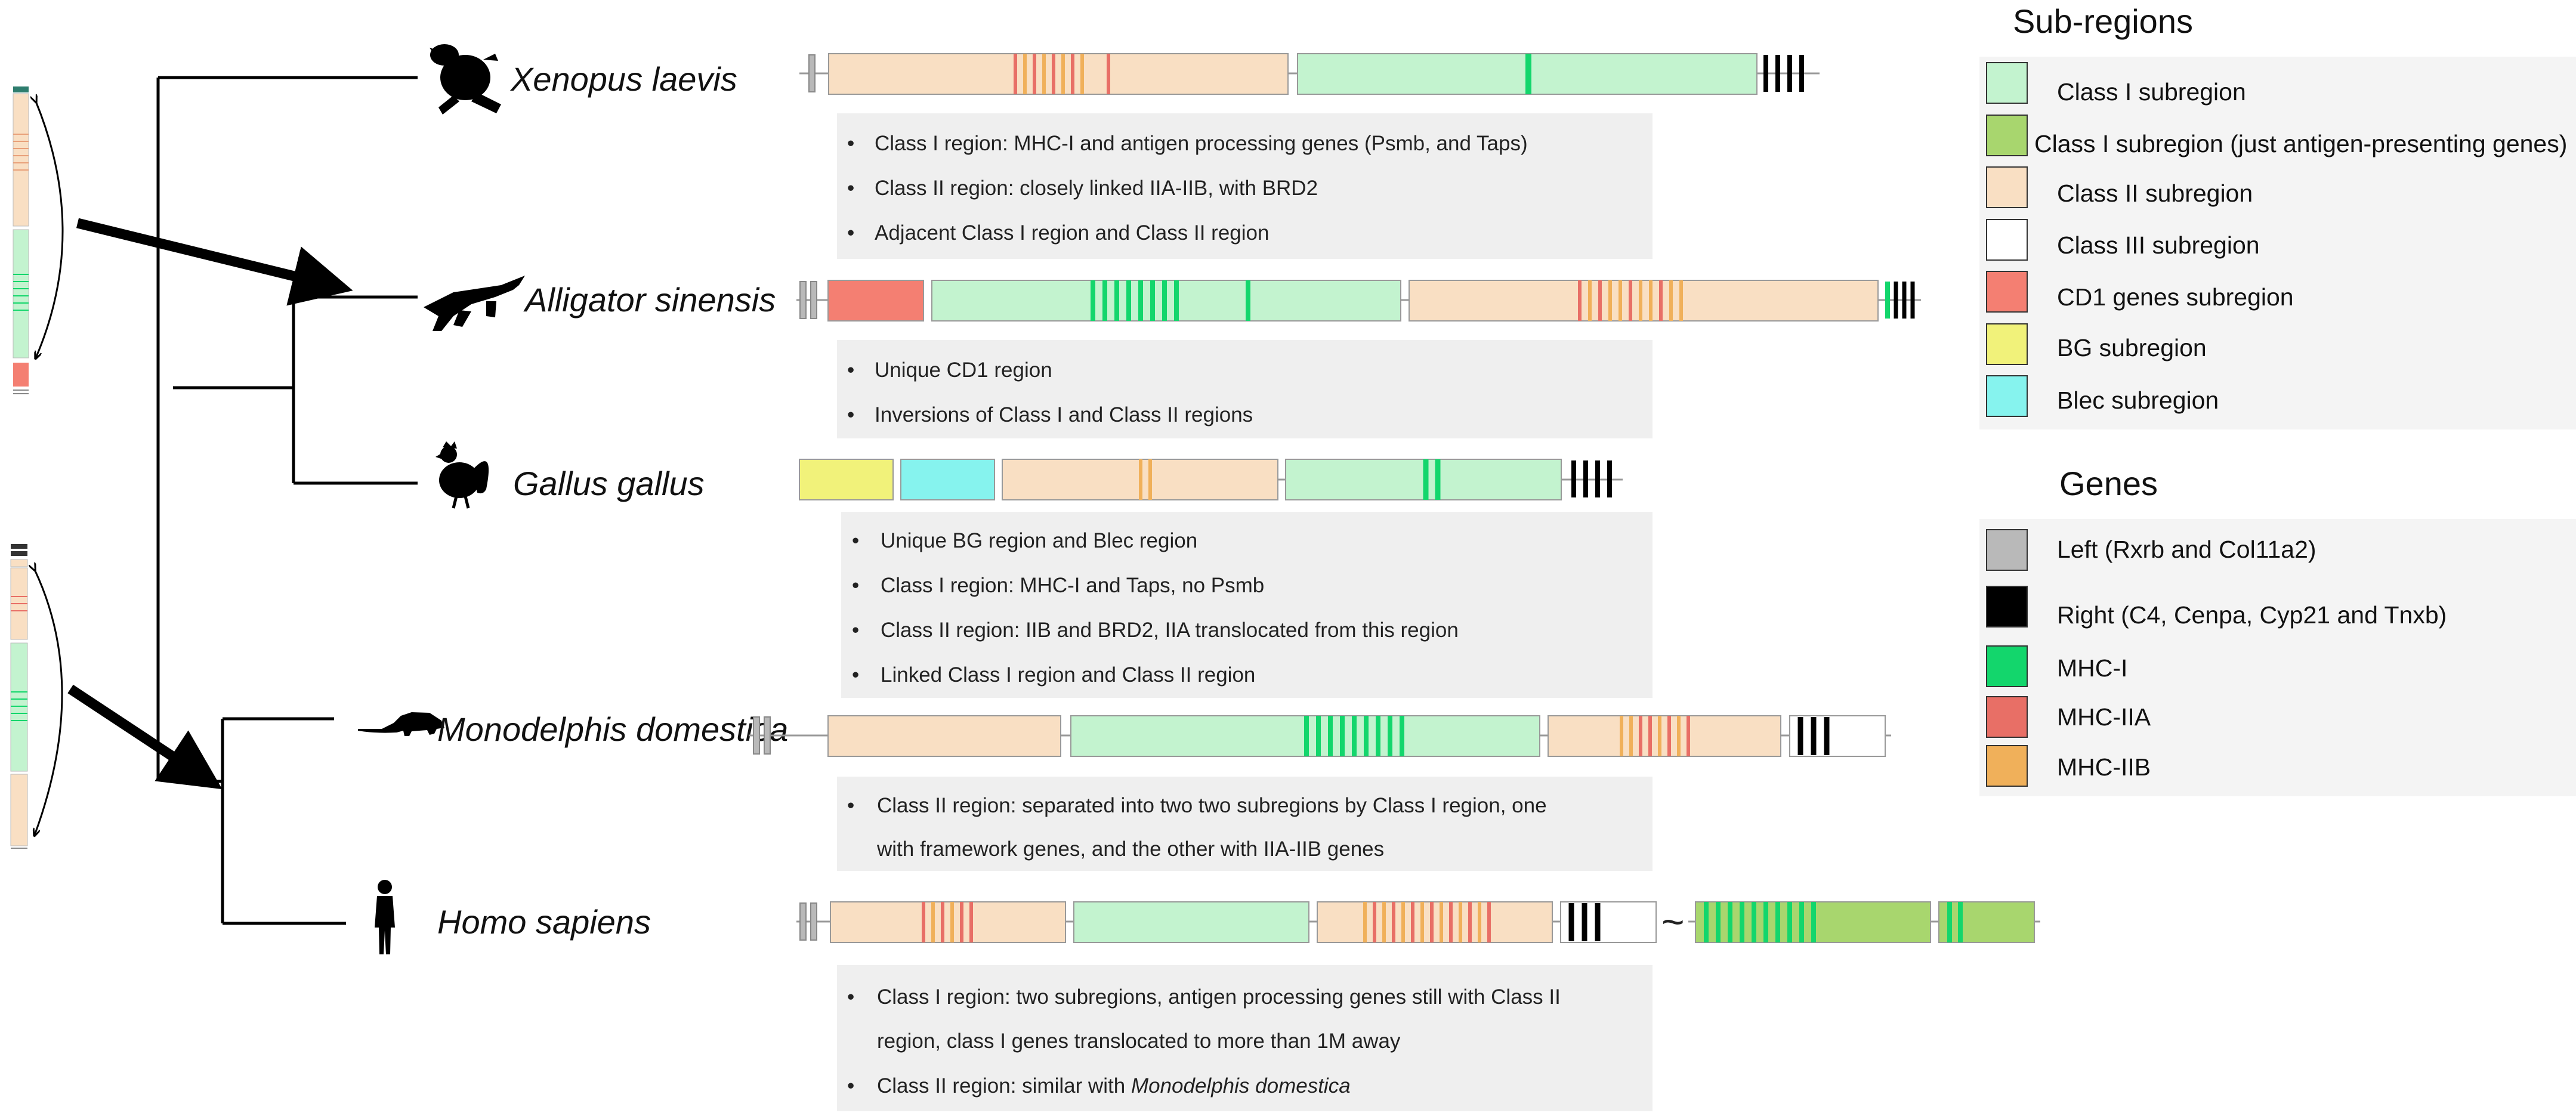 Image resolution: width=2576 pixels, height=1119 pixels. What do you see at coordinates (2007, 766) in the screenshot?
I see `swatch-mhc2b` at bounding box center [2007, 766].